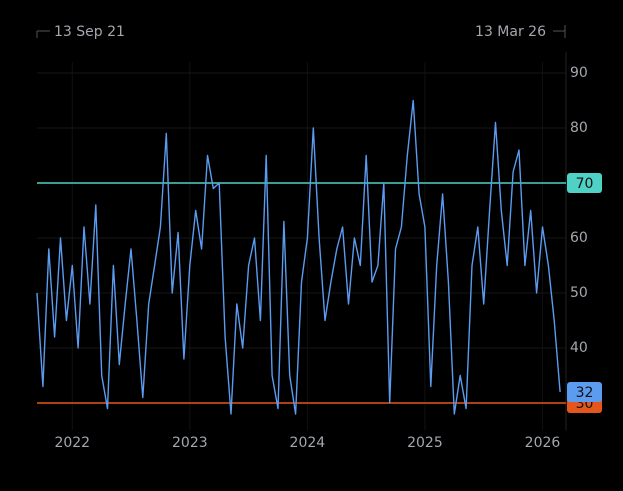 The width and height of the screenshot is (623, 491). Describe the element at coordinates (579, 348) in the screenshot. I see `y-tick-label: 40` at that location.